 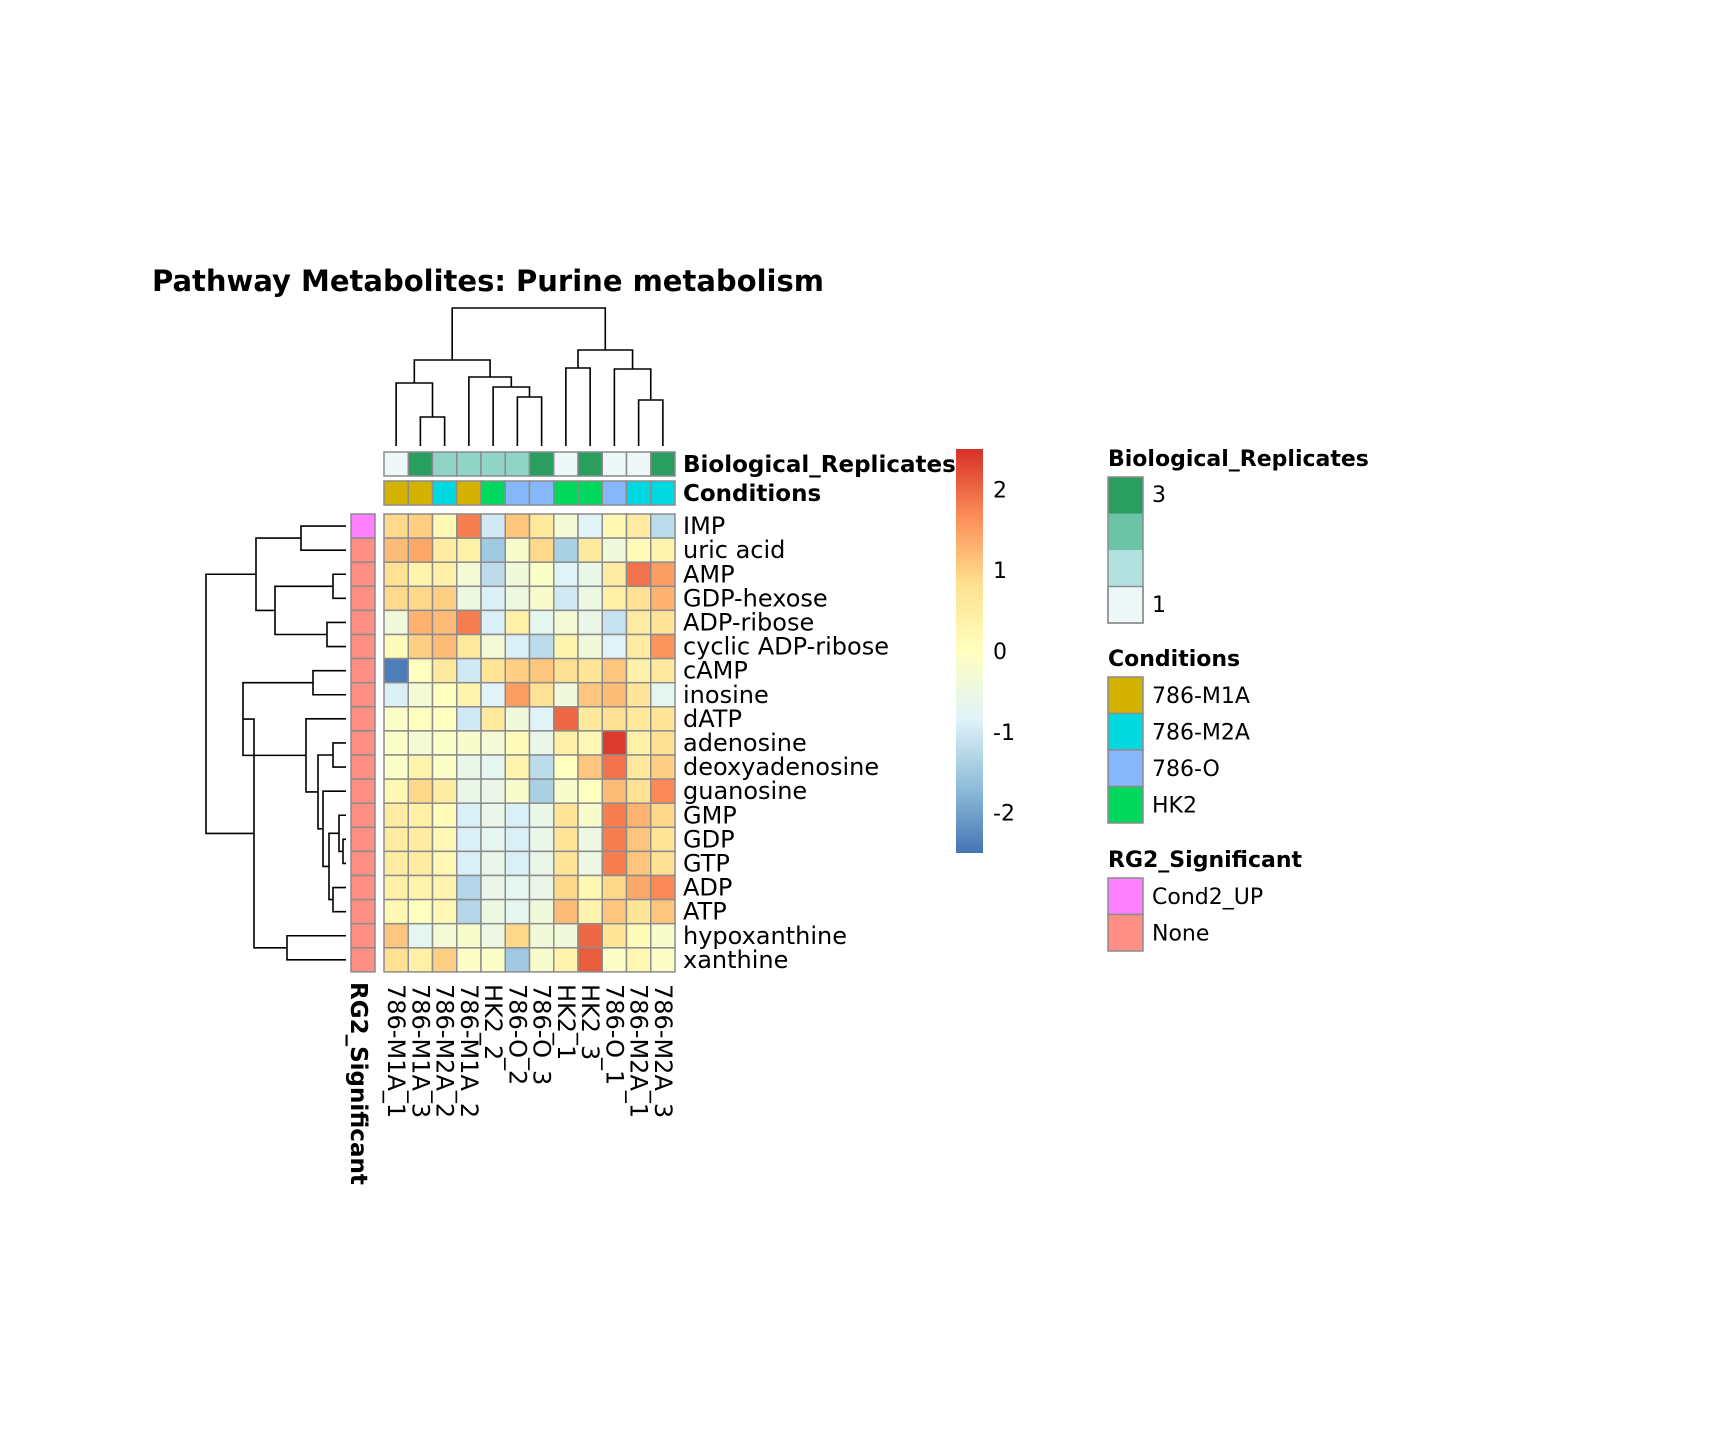 What do you see at coordinates (363, 743) in the screenshot?
I see `row-annotation-rg2` at bounding box center [363, 743].